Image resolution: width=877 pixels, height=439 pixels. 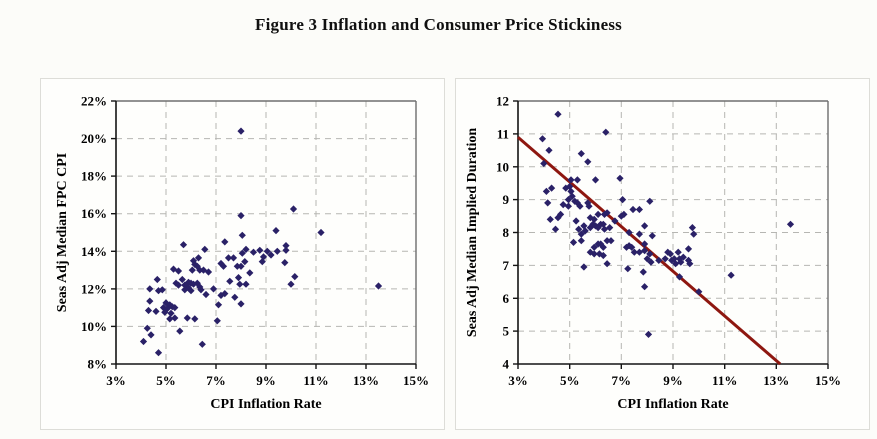 What do you see at coordinates (570, 380) in the screenshot?
I see `x-tick-label: 5%` at bounding box center [570, 380].